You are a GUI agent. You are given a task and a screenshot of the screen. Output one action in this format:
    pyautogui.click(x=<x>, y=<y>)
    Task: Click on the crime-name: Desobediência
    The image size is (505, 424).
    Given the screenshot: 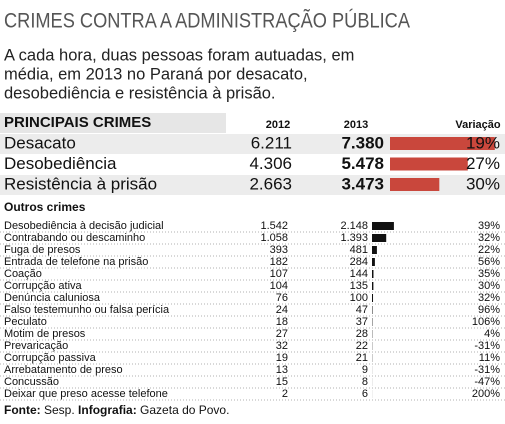 What is the action you would take?
    pyautogui.click(x=60, y=163)
    